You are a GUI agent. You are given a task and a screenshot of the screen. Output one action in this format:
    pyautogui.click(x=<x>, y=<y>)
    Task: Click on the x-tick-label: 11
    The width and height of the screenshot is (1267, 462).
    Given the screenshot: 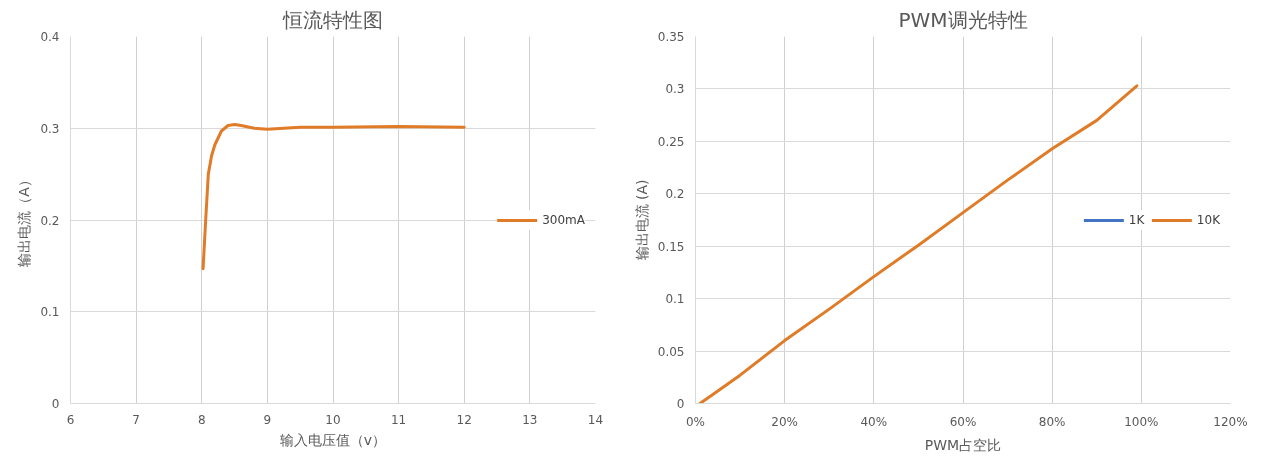 What is the action you would take?
    pyautogui.click(x=398, y=419)
    